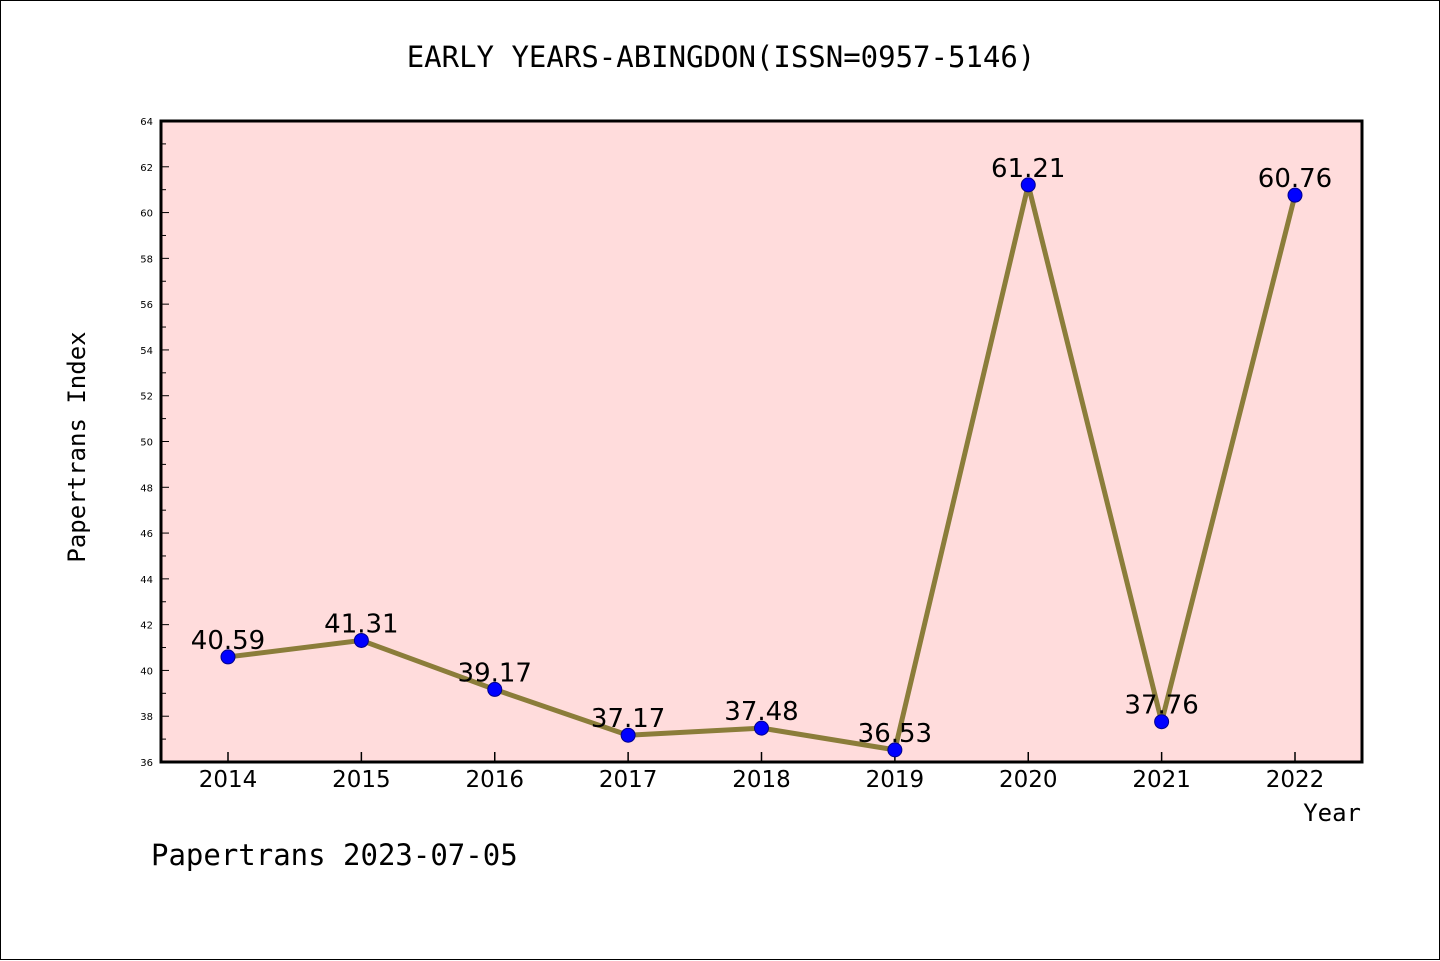 The height and width of the screenshot is (961, 1440). I want to click on y-tick-label: 48, so click(146, 488).